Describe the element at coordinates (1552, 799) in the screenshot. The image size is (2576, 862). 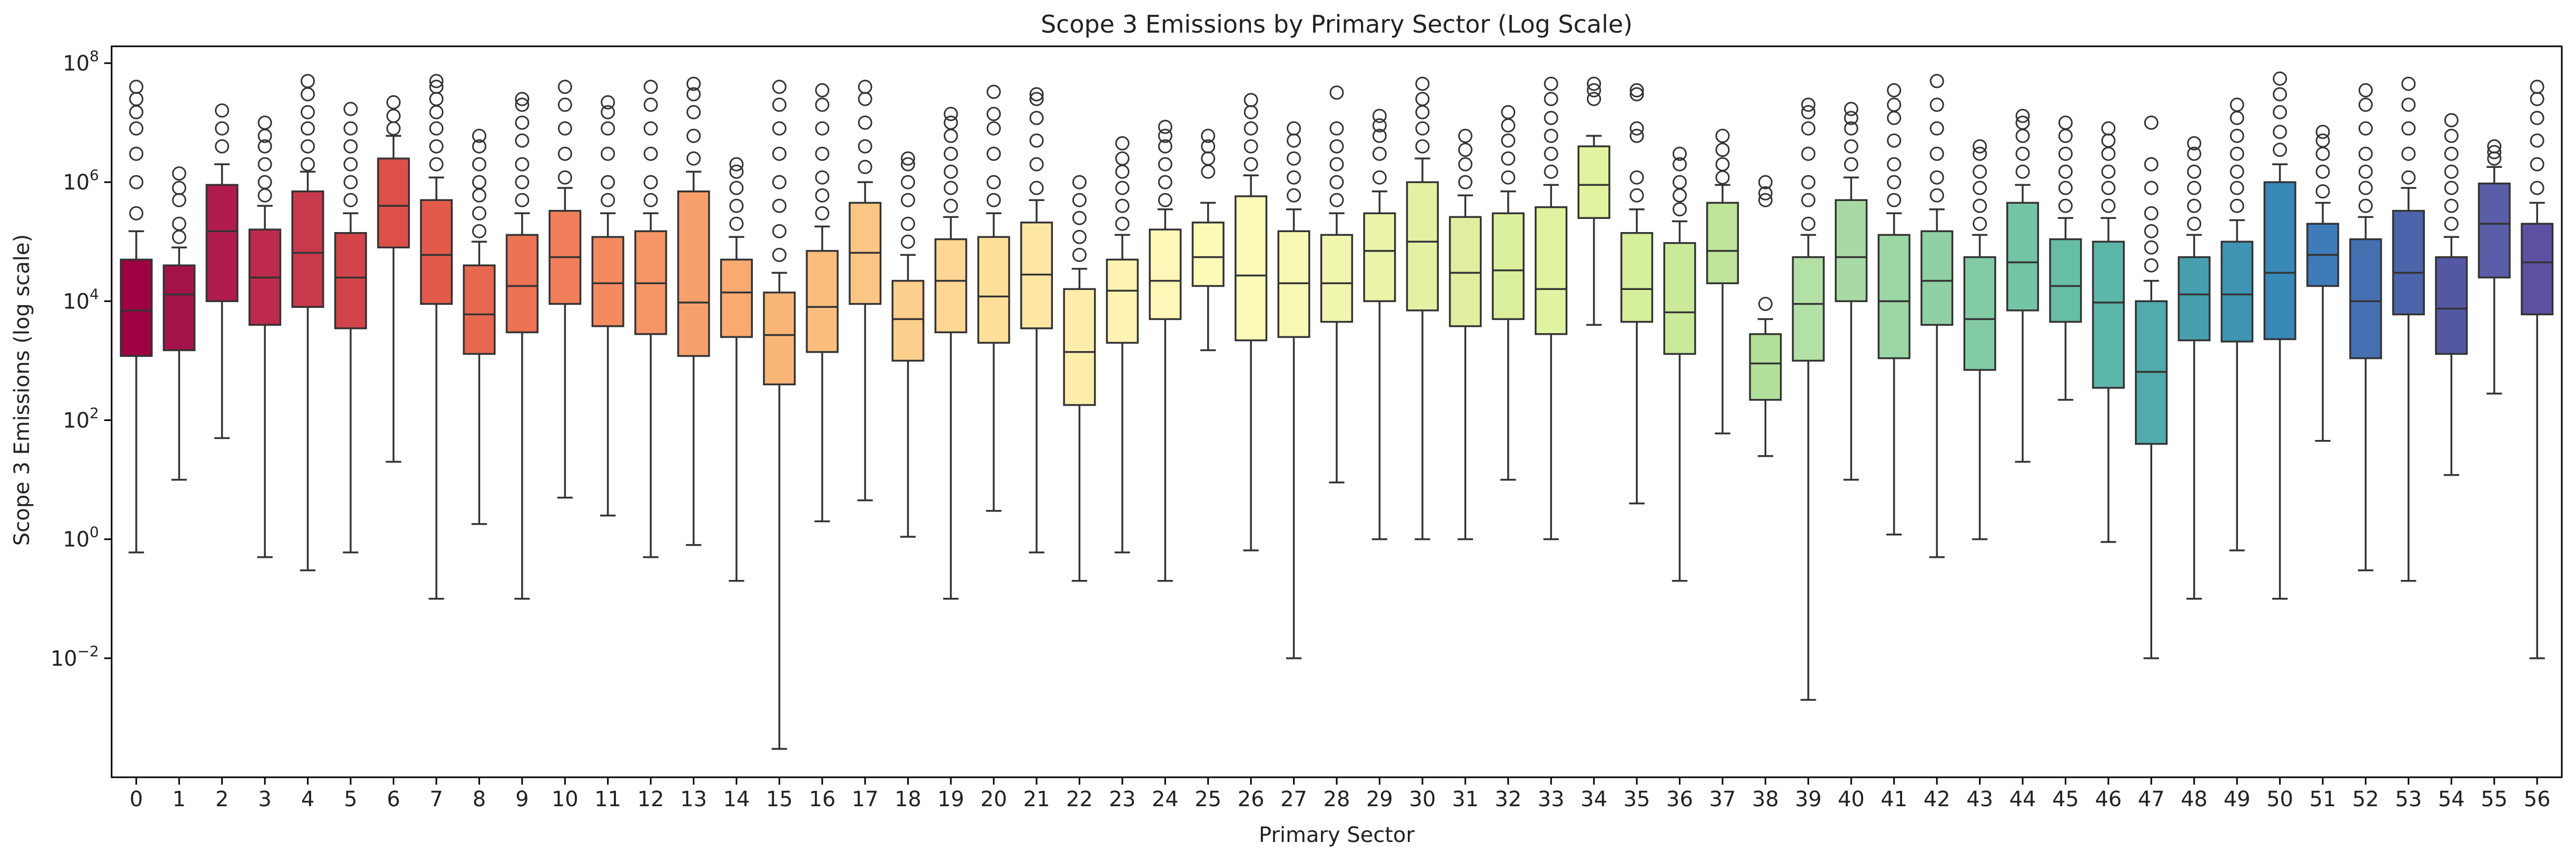
I see `x-tick-label: 33` at that location.